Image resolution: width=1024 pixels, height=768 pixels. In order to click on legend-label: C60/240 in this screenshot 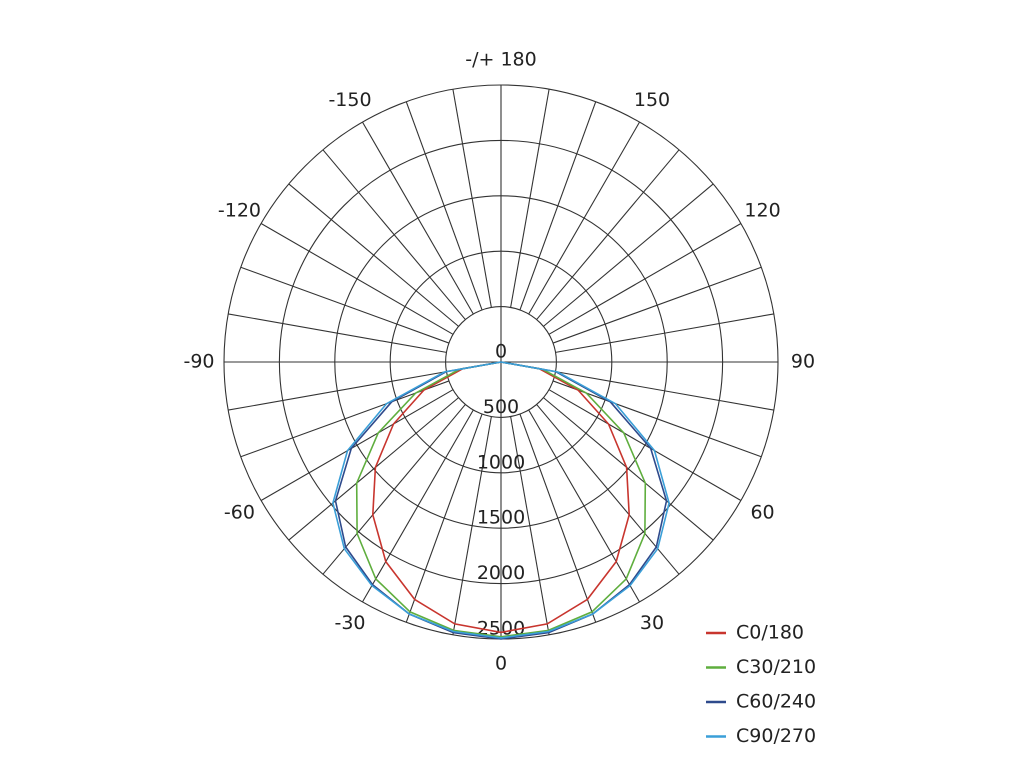, I will do `click(776, 702)`.